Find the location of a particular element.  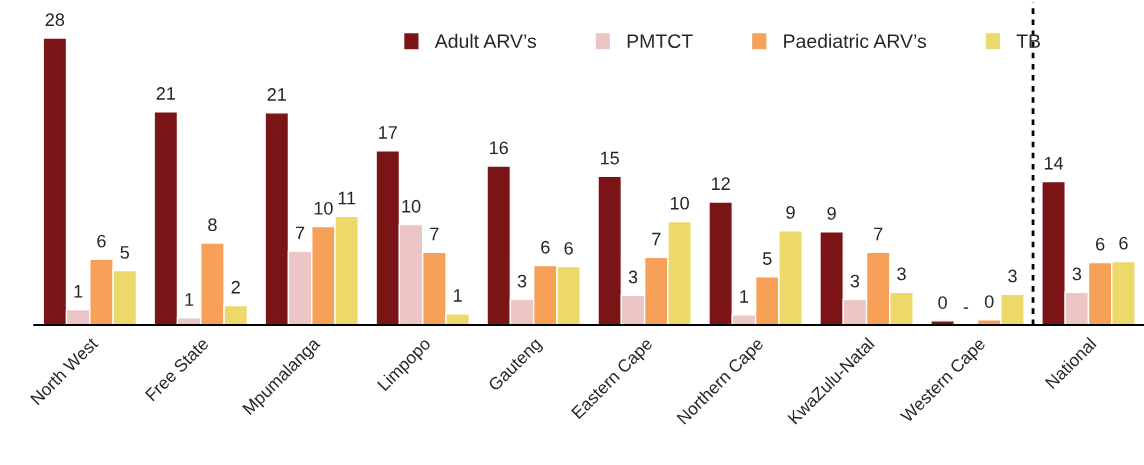

data-label: 14 is located at coordinates (1054, 163).